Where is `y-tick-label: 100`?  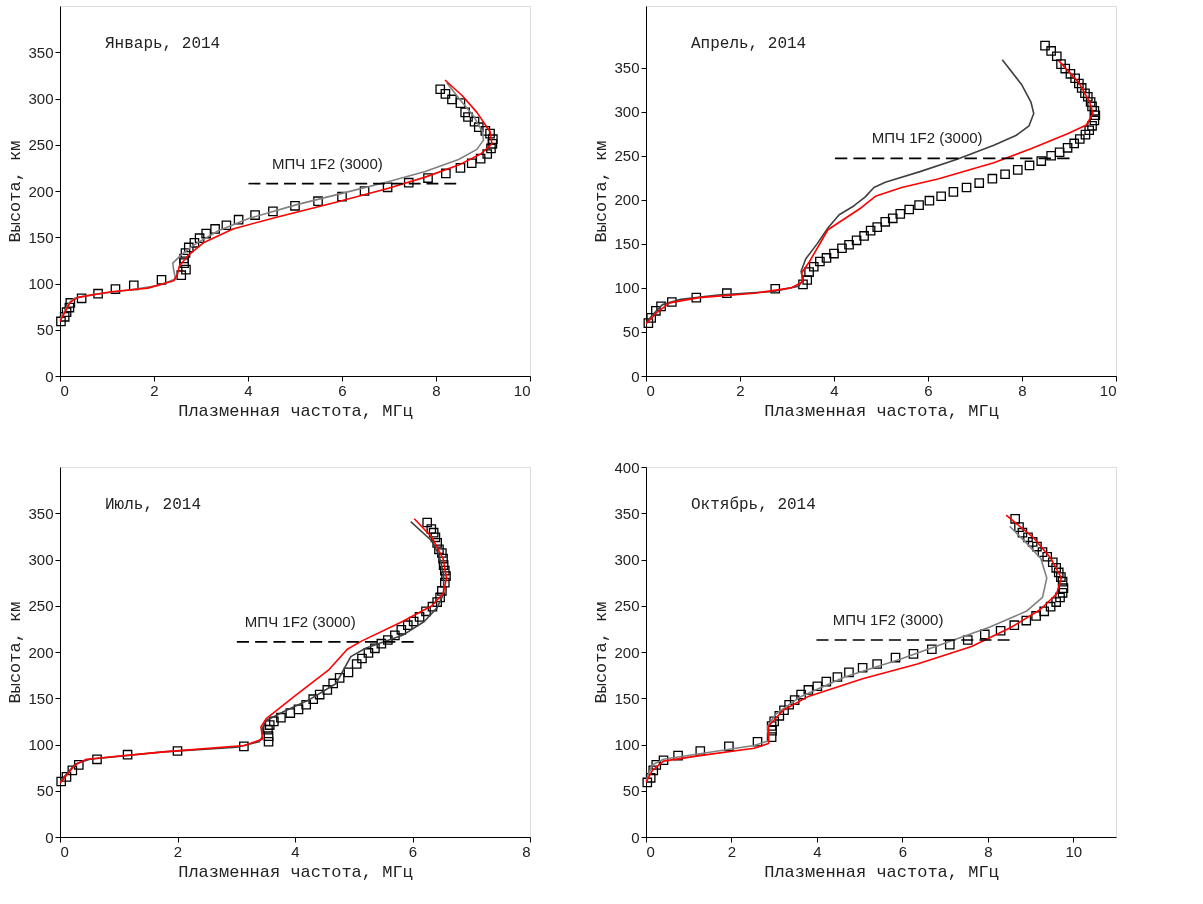 y-tick-label: 100 is located at coordinates (41, 283).